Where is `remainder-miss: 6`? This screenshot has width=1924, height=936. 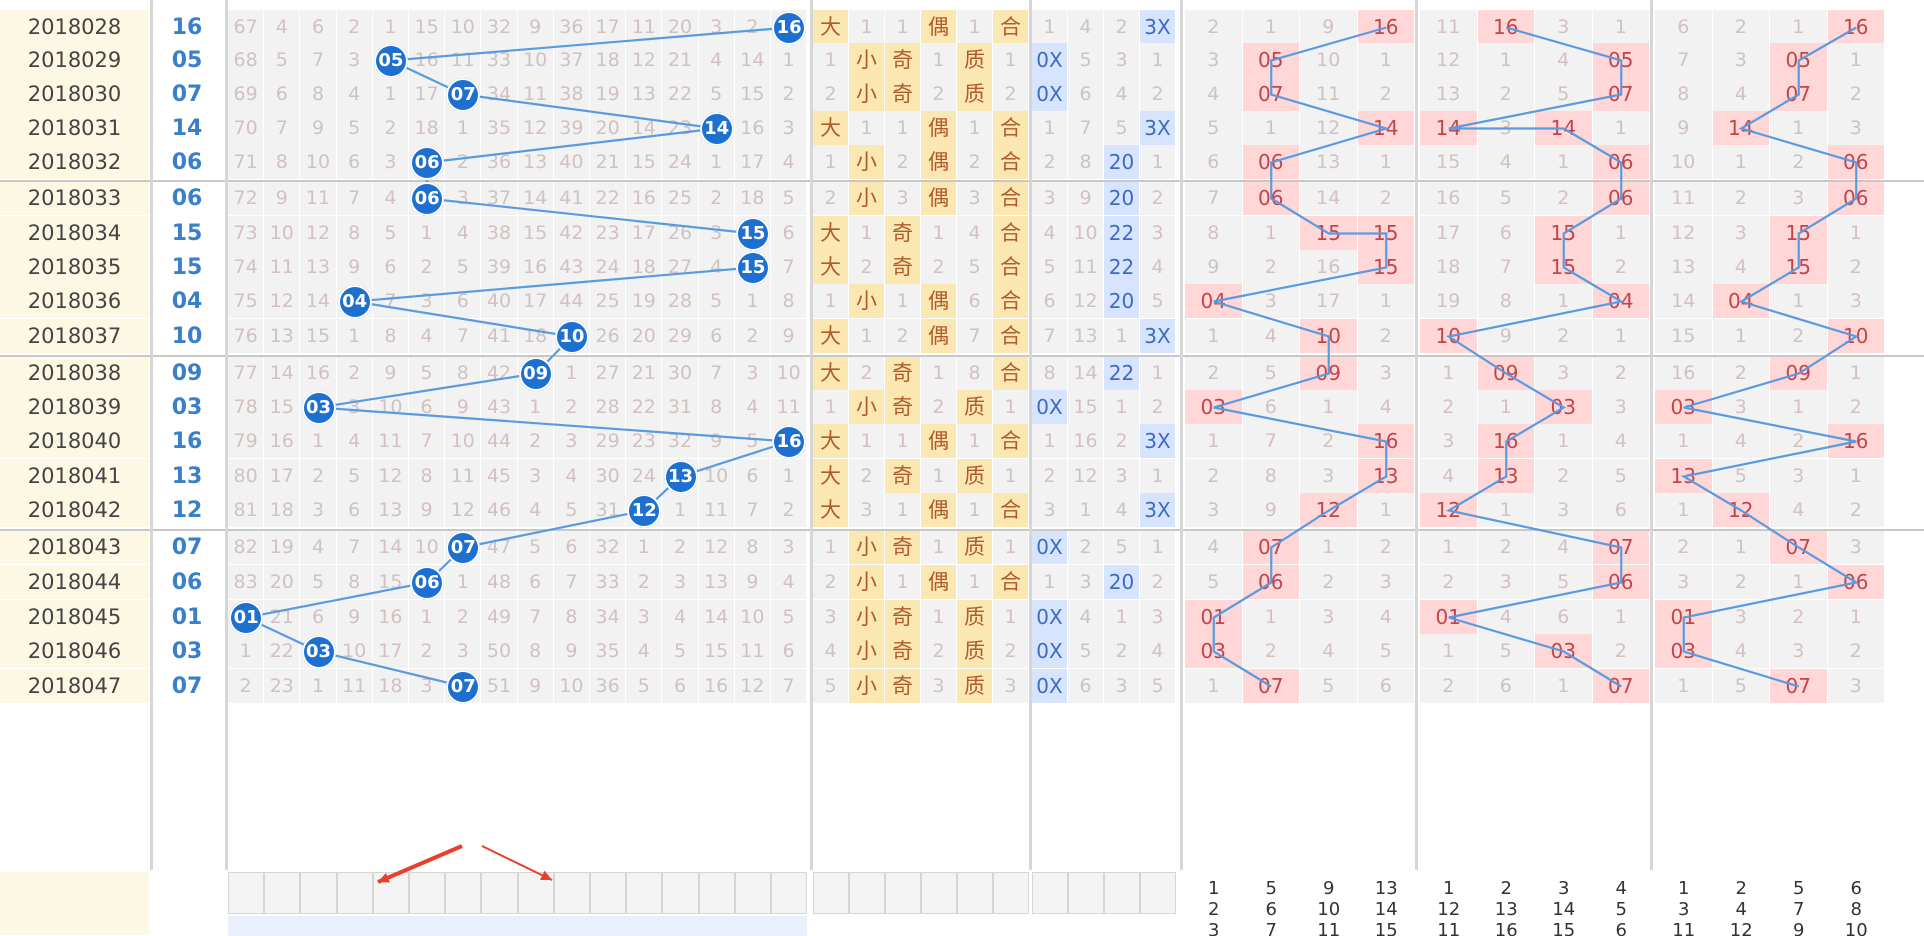
remainder-miss: 6 is located at coordinates (1086, 94).